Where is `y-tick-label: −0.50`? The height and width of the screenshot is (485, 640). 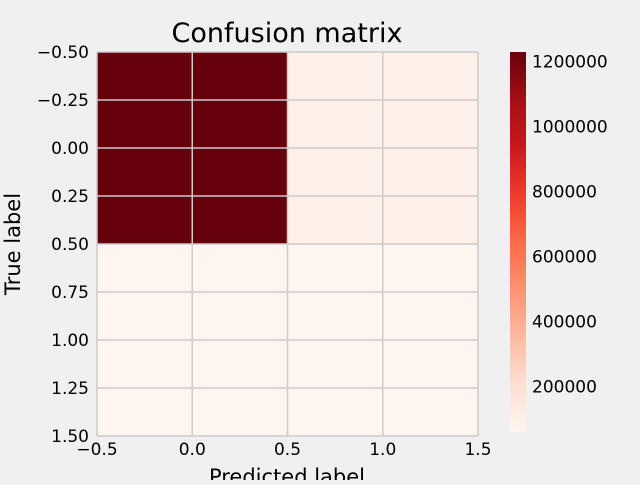 y-tick-label: −0.50 is located at coordinates (63, 53).